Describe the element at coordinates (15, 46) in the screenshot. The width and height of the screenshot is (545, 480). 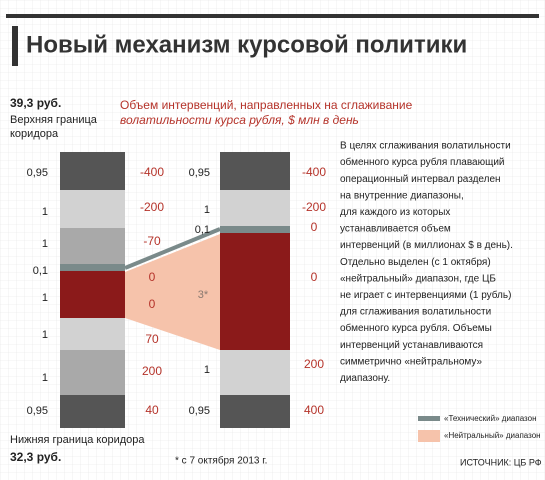
I see `title-mark` at that location.